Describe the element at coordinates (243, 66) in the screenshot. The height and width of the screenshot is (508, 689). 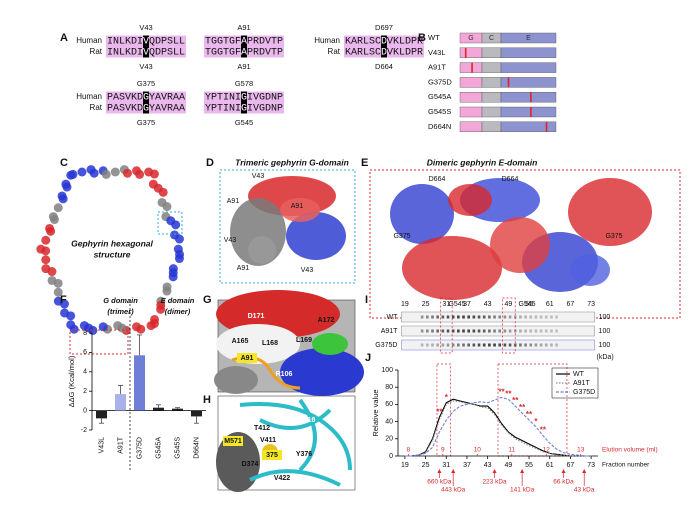
I see `residue-label: A91` at that location.